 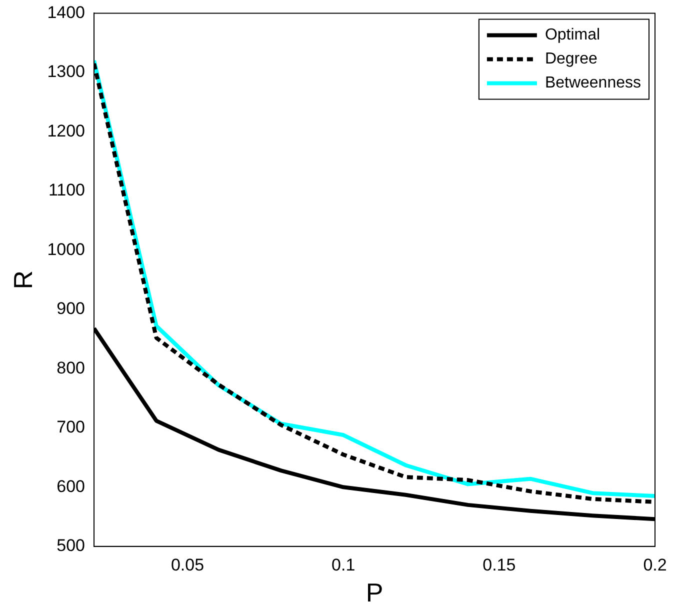 What do you see at coordinates (71, 546) in the screenshot?
I see `y-tick-label: 500` at bounding box center [71, 546].